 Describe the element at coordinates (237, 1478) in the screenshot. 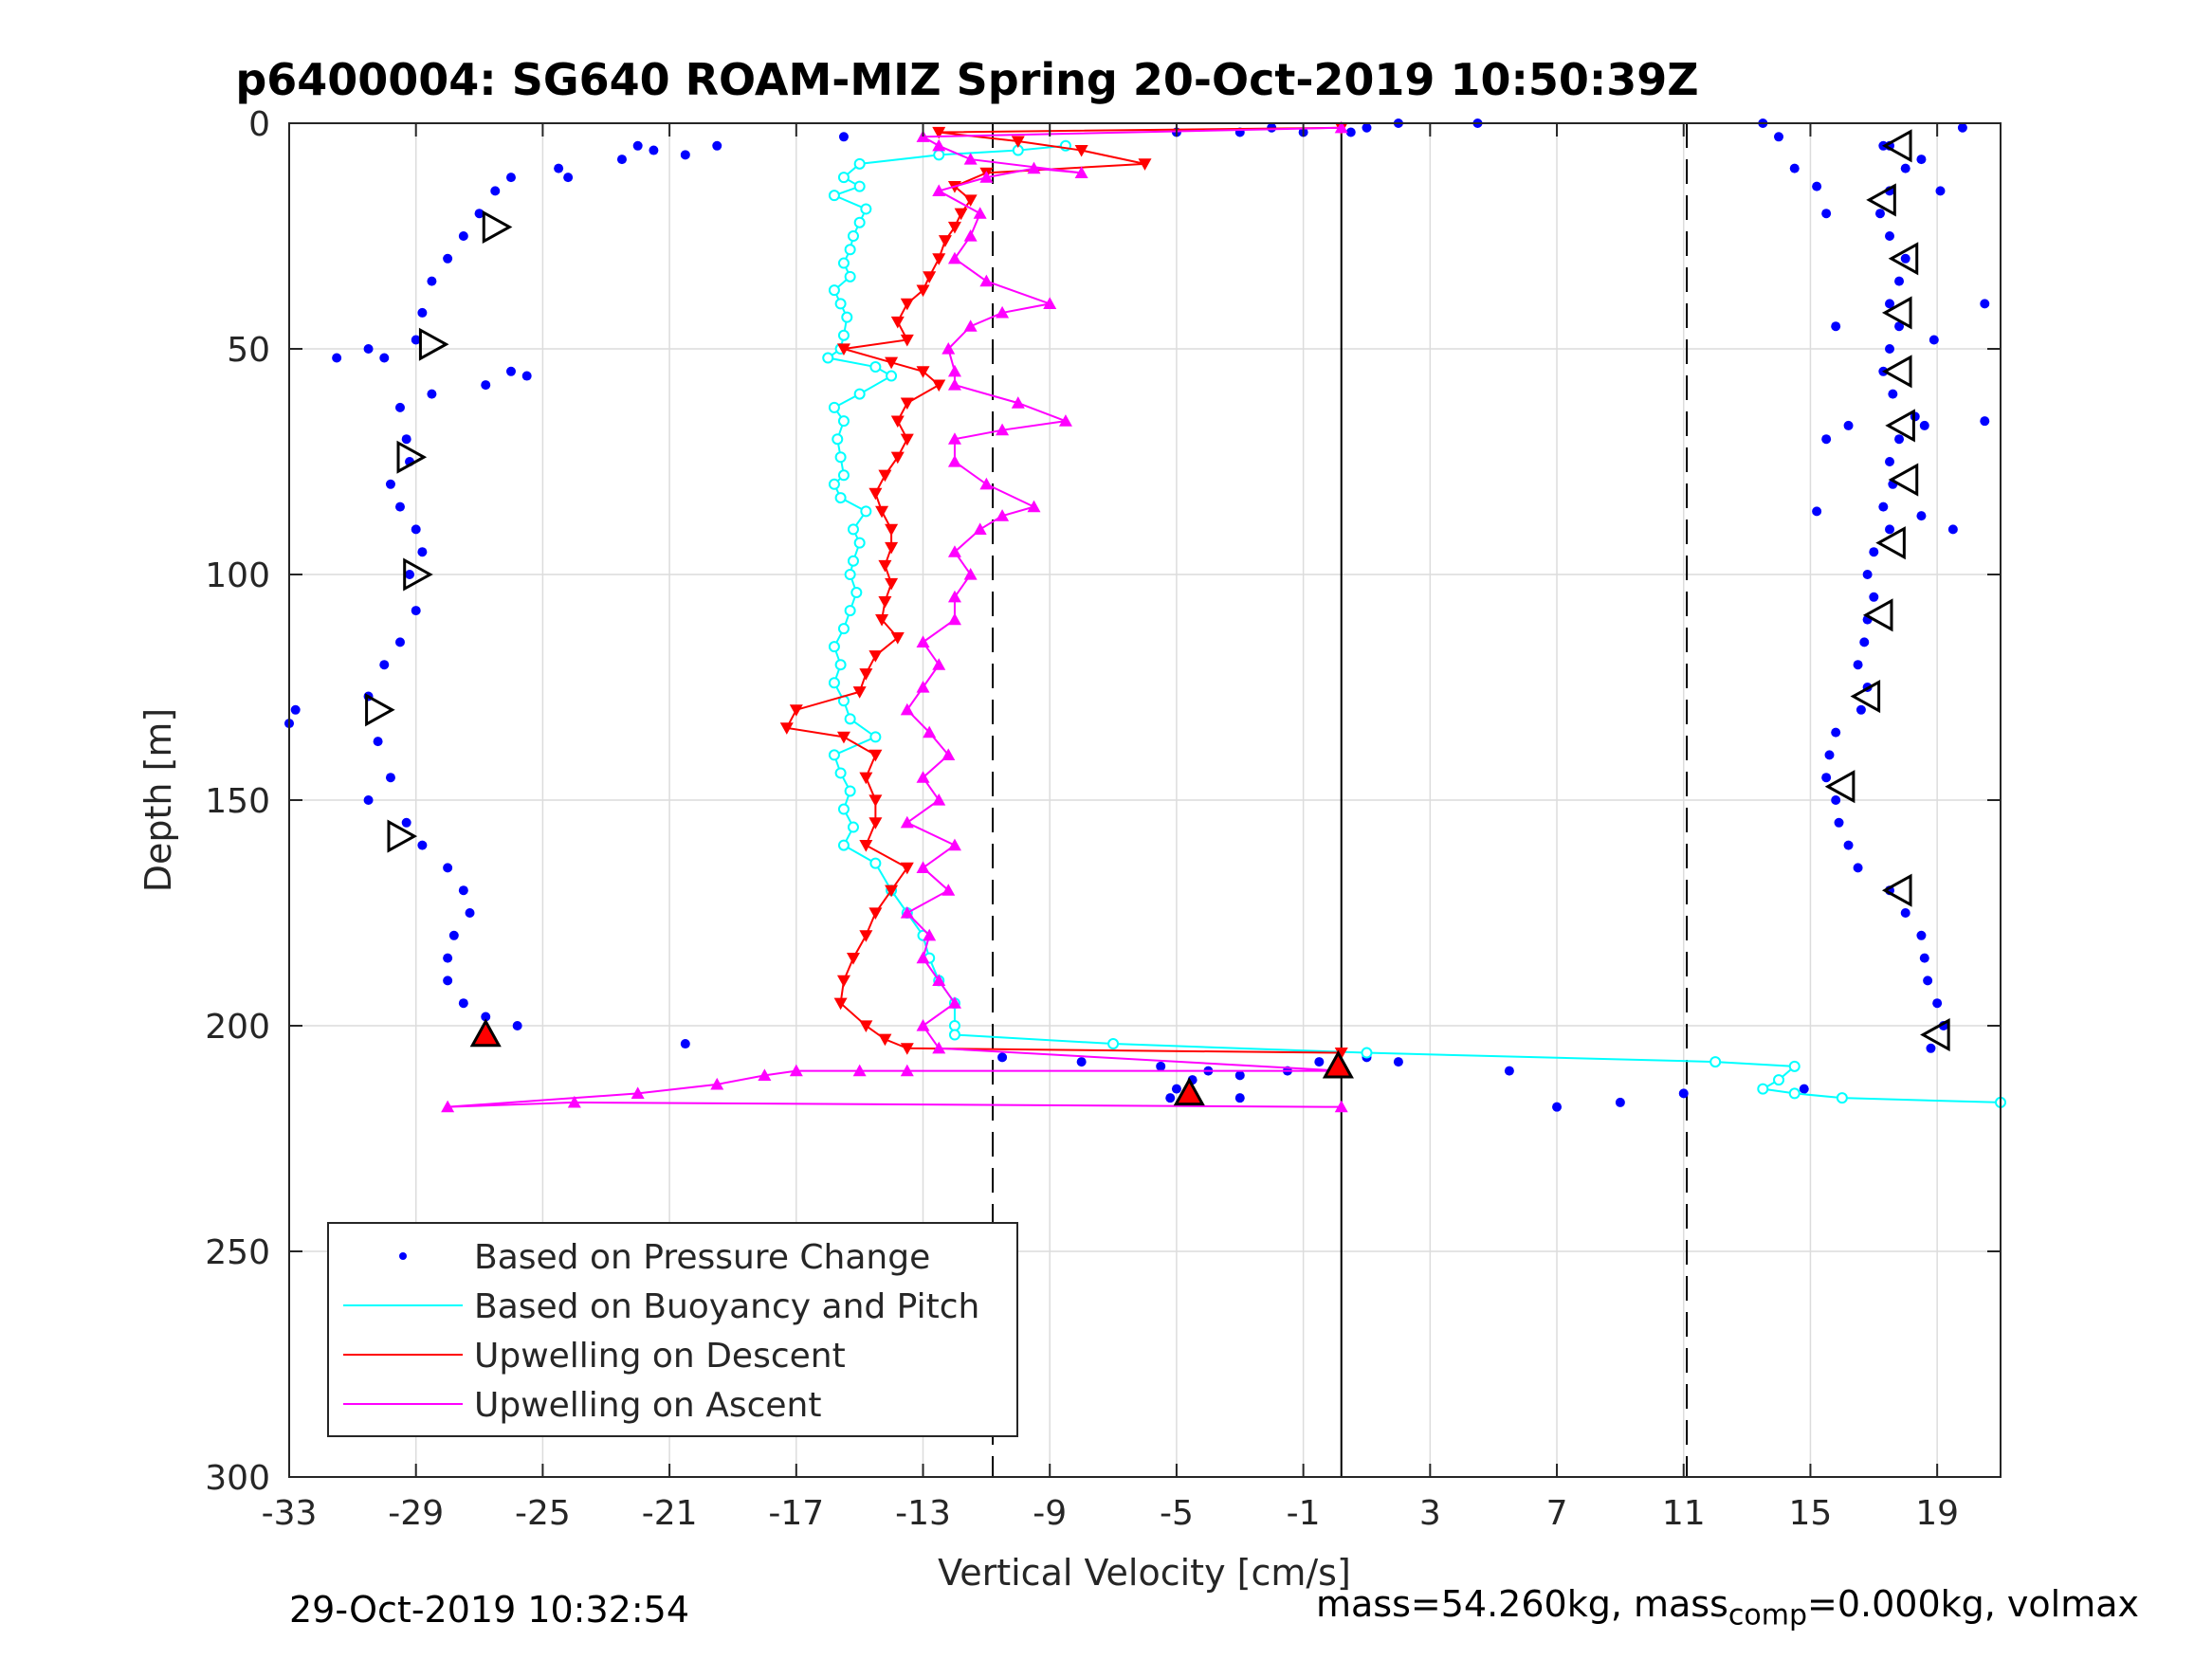

I see `y-tick-label: 300` at that location.